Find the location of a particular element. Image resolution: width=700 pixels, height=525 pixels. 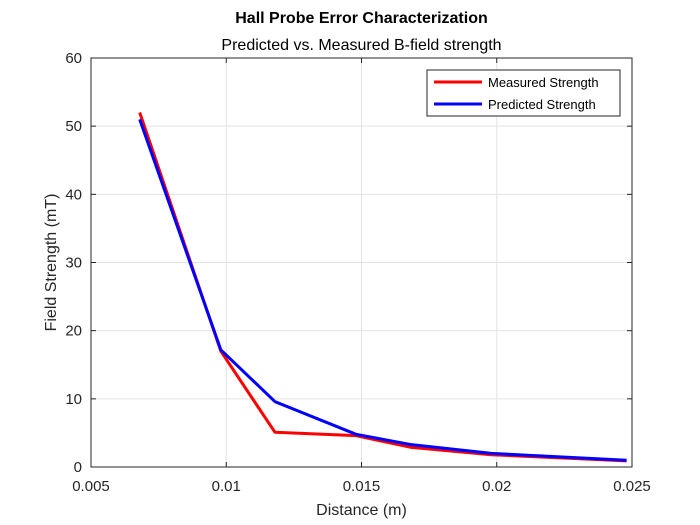

chart-title: Hall Probe Error Characterization is located at coordinates (361, 18).